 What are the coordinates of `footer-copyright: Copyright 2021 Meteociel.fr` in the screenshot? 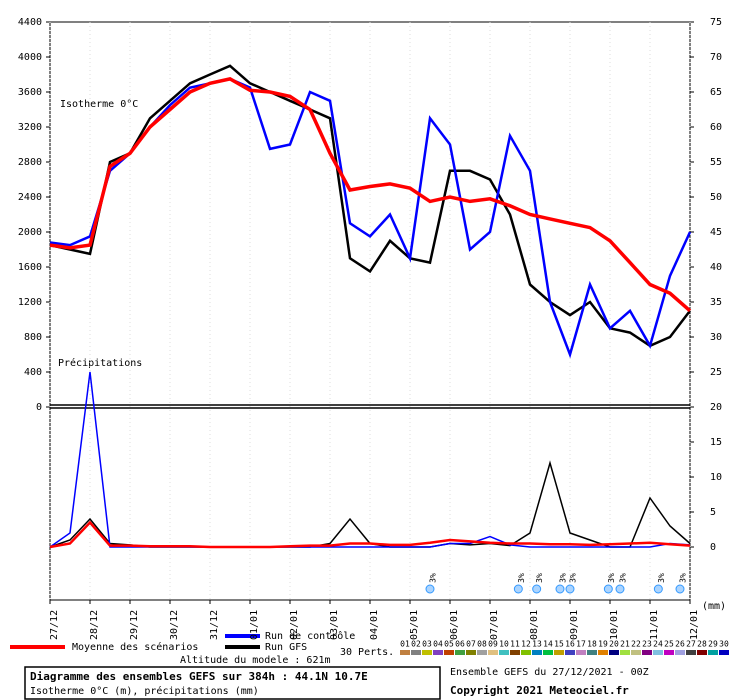 It's located at (539, 690).